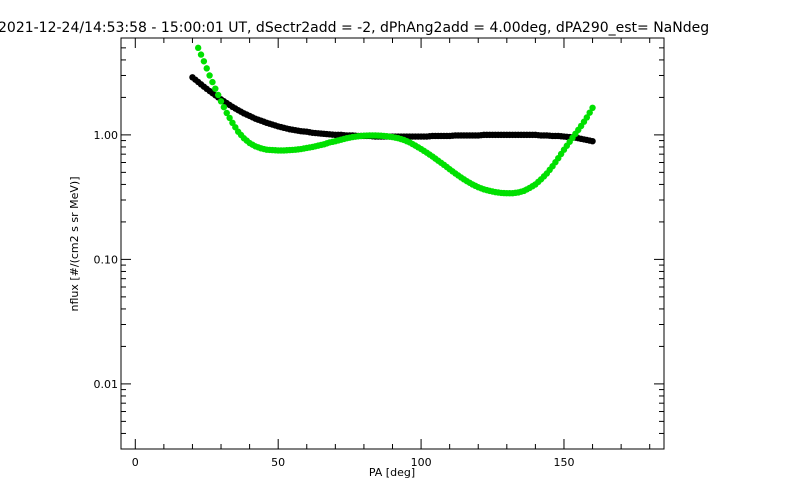 The image size is (800, 500). I want to click on y-tick-label: 0.10, so click(106, 259).